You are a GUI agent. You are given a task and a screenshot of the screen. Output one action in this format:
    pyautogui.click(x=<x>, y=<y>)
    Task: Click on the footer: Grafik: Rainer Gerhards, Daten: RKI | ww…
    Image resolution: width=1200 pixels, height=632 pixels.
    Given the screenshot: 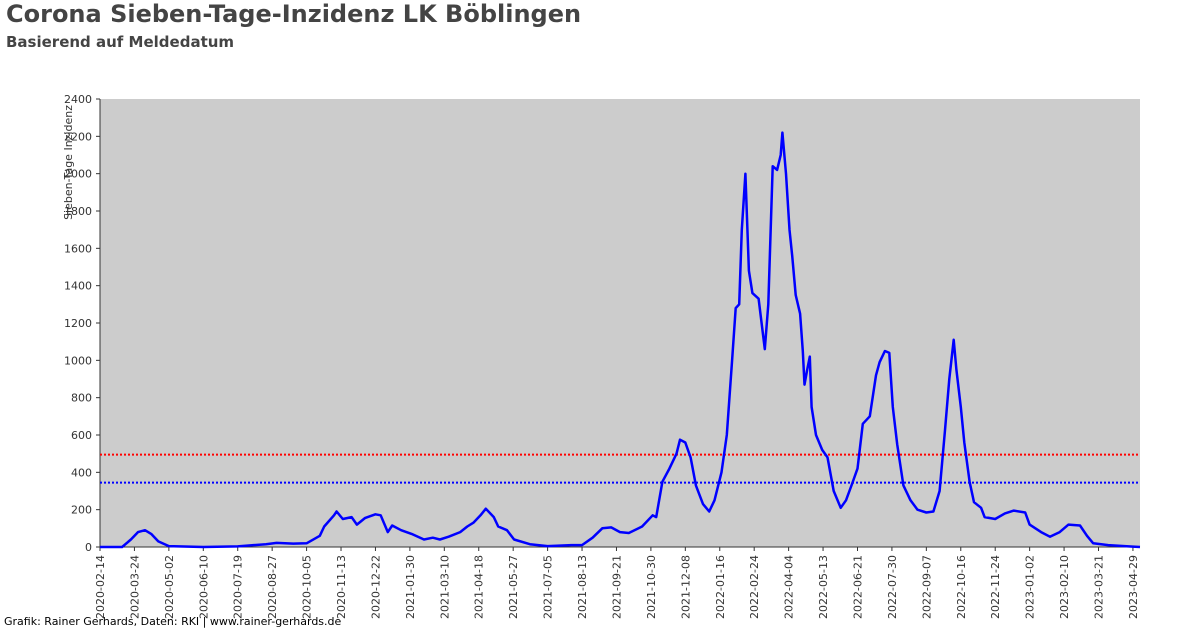 What is the action you would take?
    pyautogui.click(x=173, y=621)
    